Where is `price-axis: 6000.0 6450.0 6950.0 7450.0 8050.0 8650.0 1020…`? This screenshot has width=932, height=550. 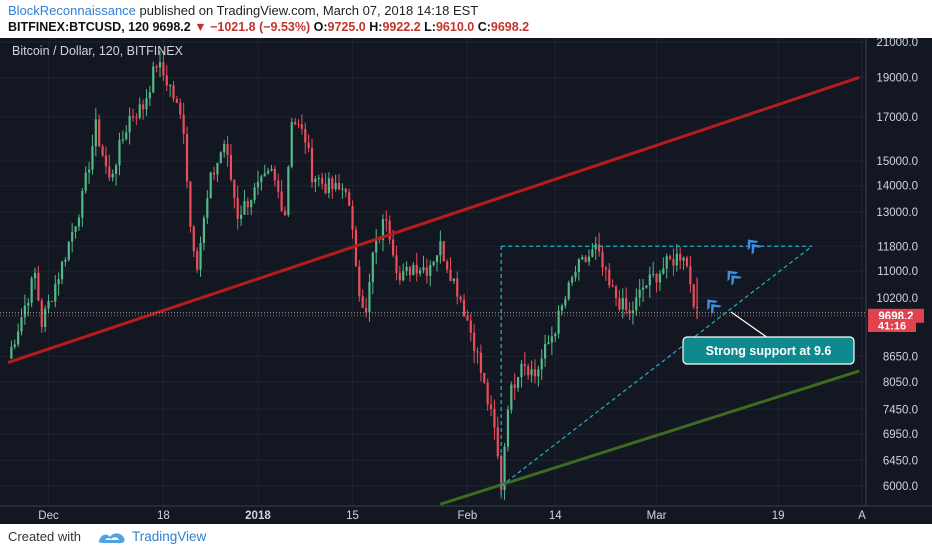 price-axis: 6000.0 6450.0 6950.0 7450.0 8050.0 8650.0 1020… is located at coordinates (897, 265).